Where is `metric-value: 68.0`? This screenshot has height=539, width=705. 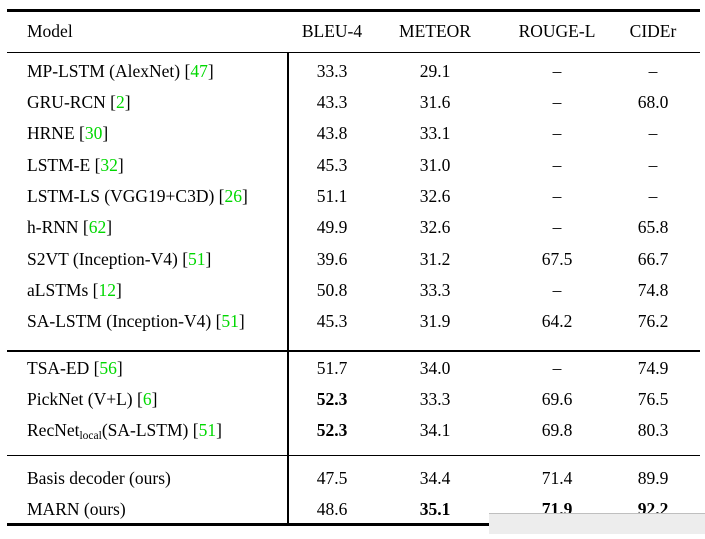 metric-value: 68.0 is located at coordinates (653, 102).